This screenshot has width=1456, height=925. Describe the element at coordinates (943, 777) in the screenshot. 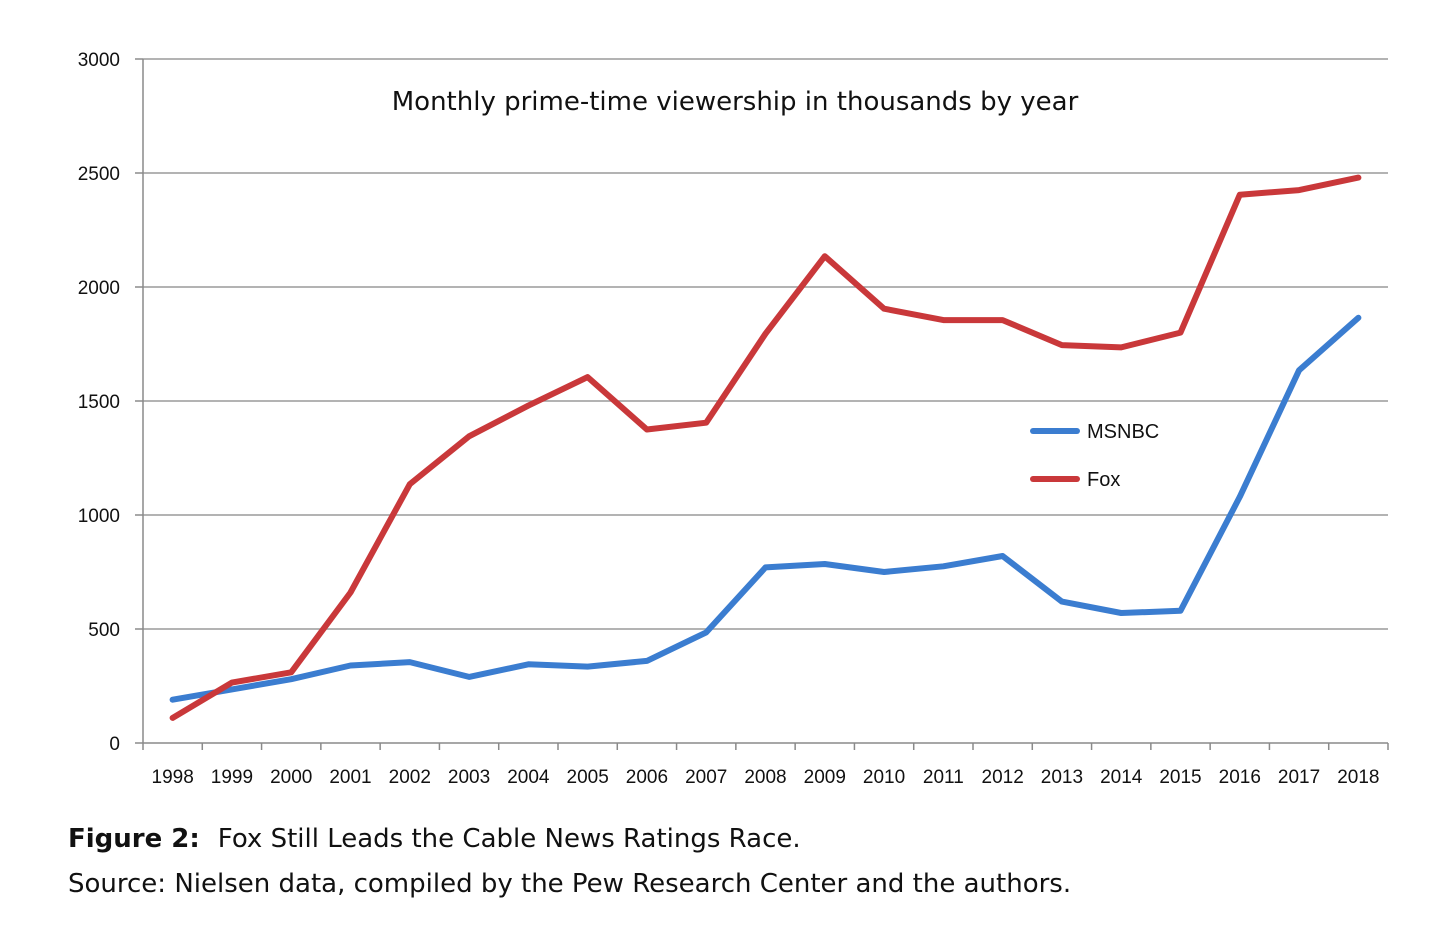

I see `x-tick-label: 2011` at that location.